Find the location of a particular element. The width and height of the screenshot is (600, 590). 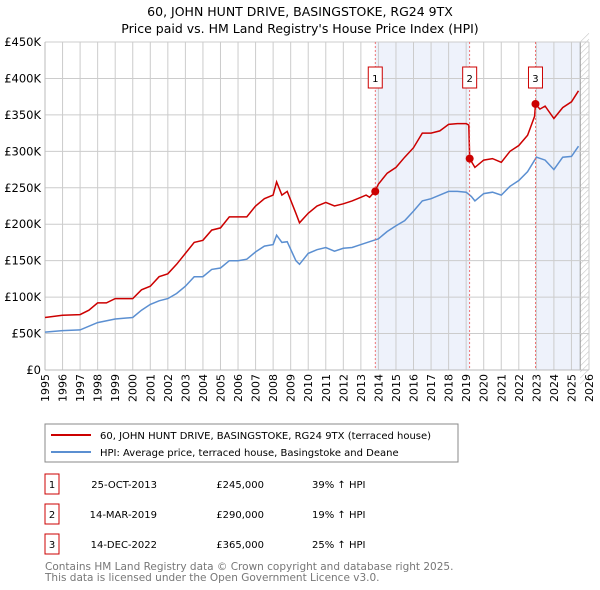

sale-label: 3 is located at coordinates (535, 79).